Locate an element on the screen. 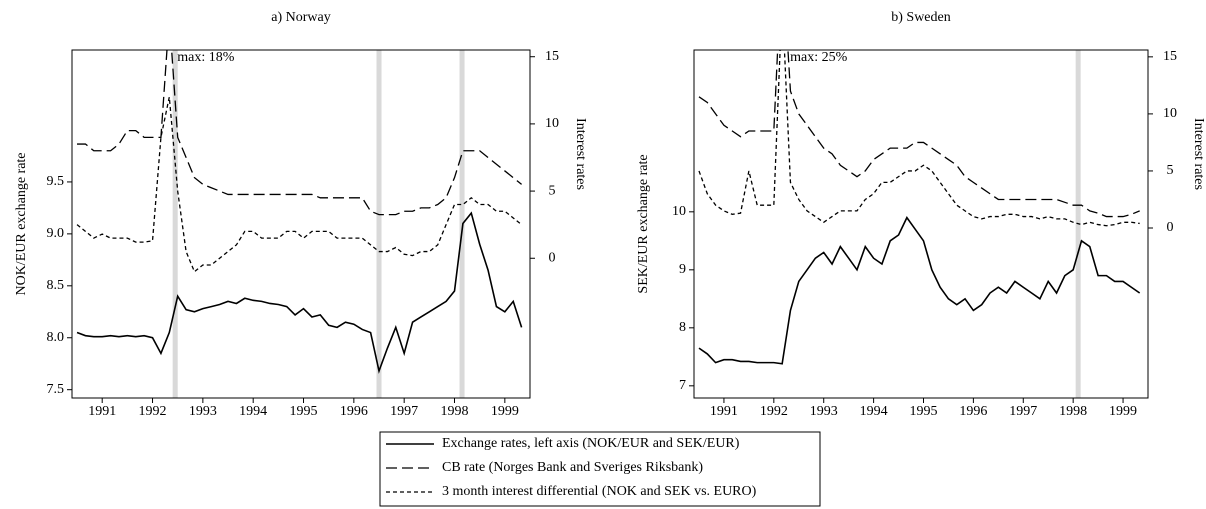 This screenshot has height=509, width=1206. y-tick-label: 9.5 is located at coordinates (56, 181).